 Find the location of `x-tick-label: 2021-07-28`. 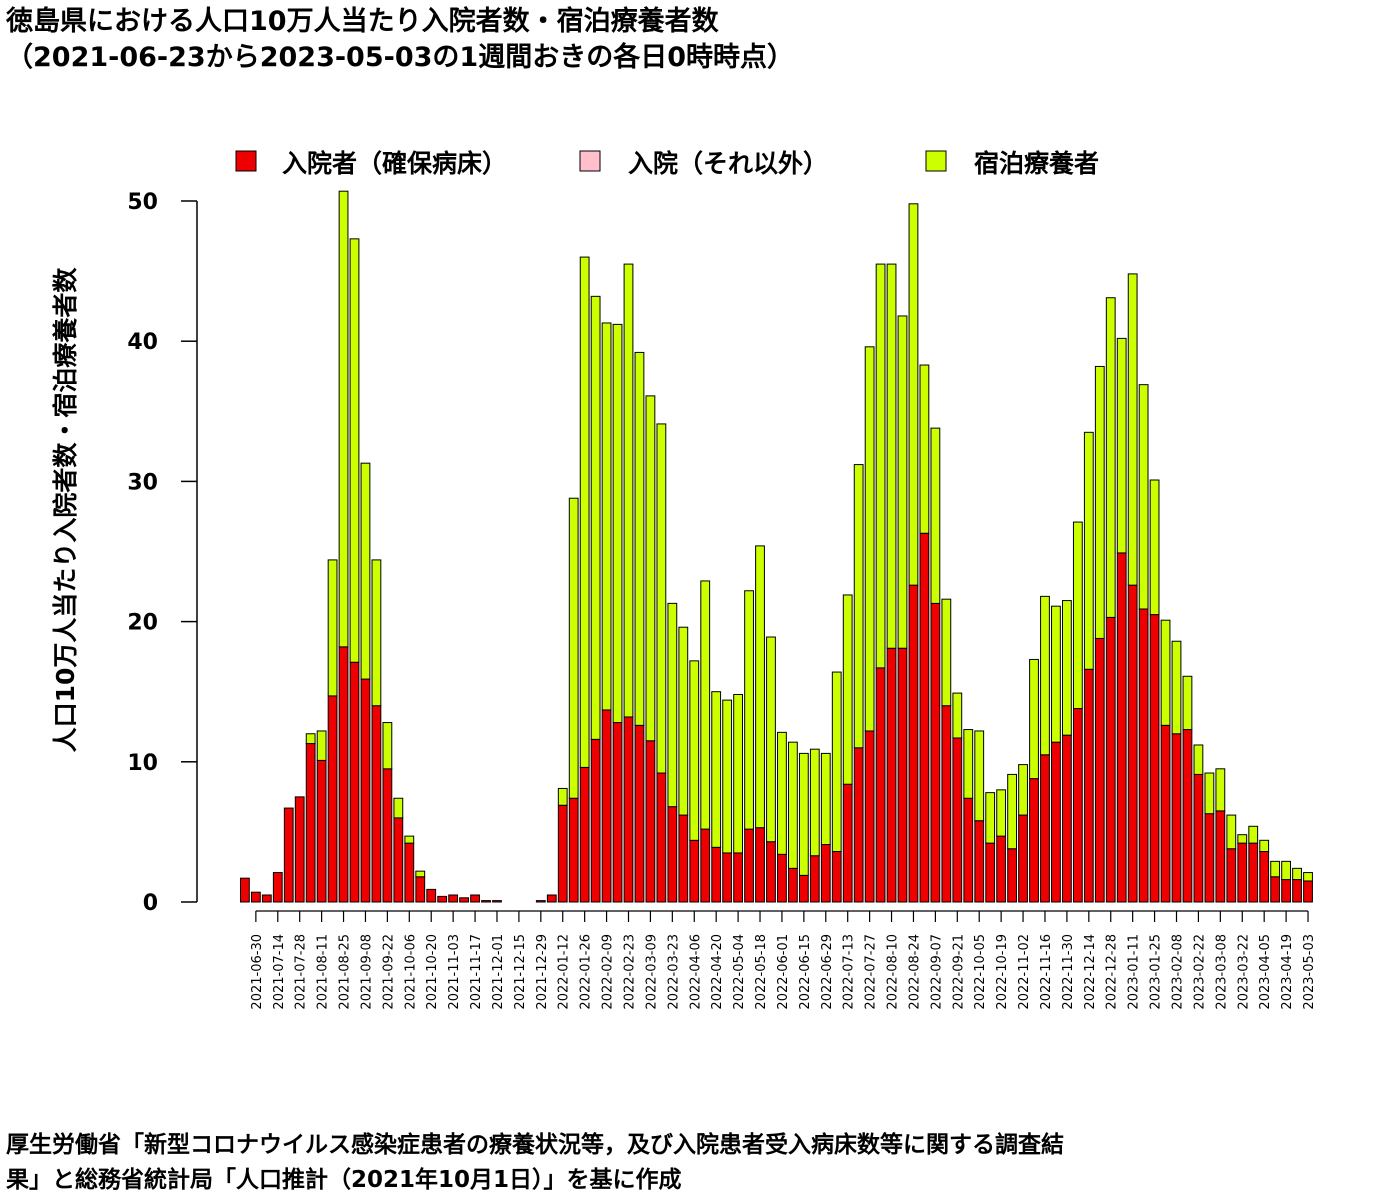

x-tick-label: 2021-07-28 is located at coordinates (301, 972).